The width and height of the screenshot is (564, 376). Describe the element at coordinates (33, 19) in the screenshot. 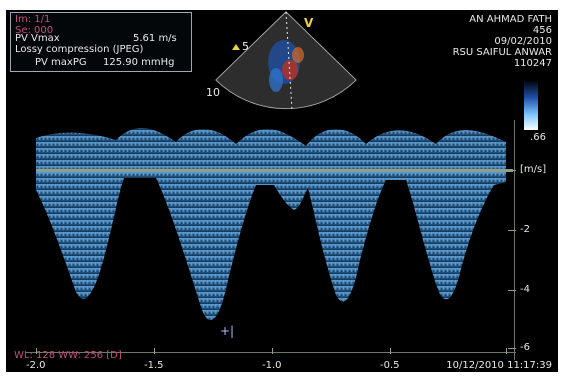

I see `image-number: Im: 1/1` at that location.